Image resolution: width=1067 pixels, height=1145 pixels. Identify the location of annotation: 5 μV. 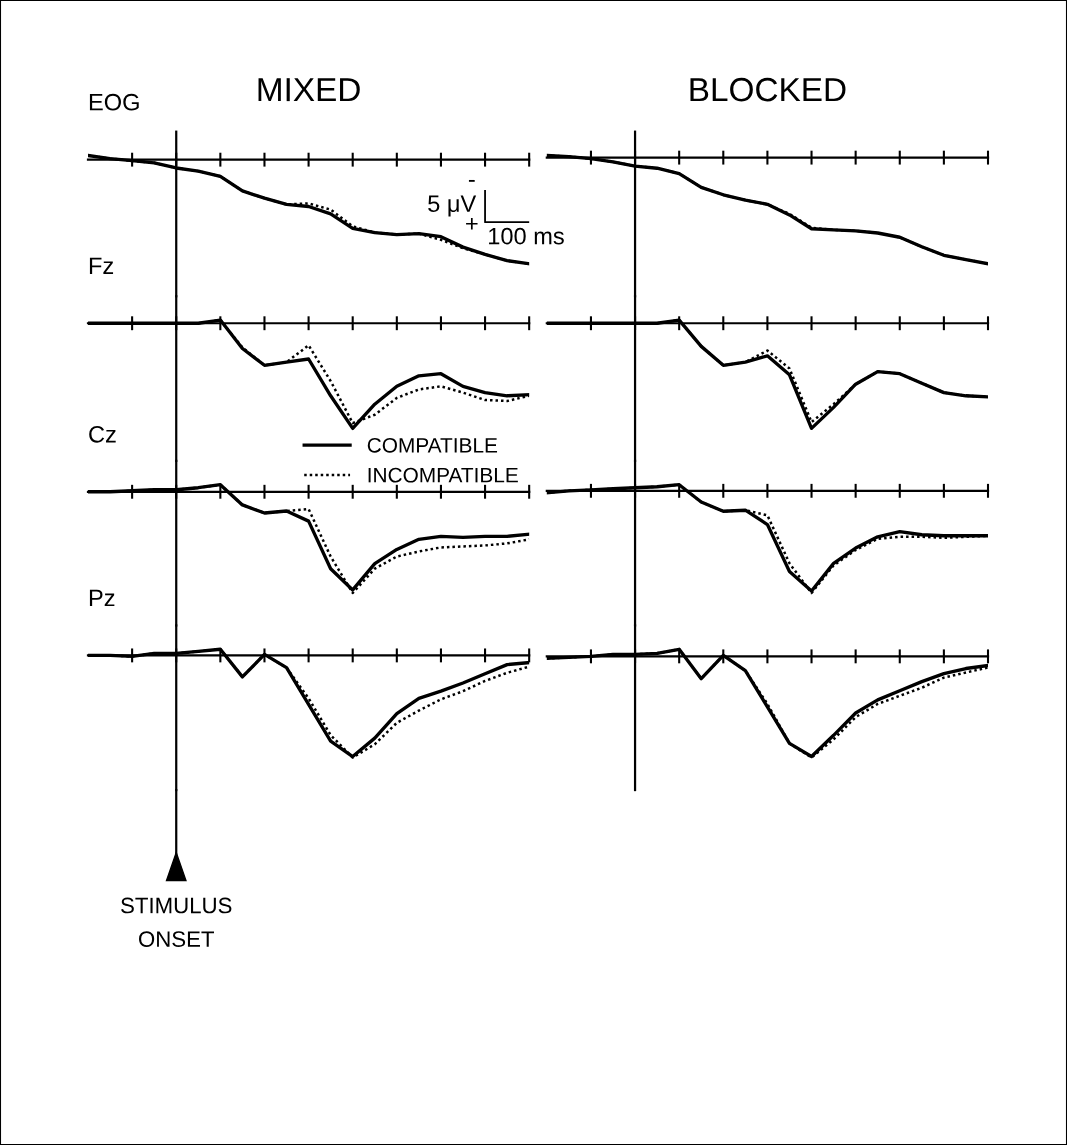
(452, 206).